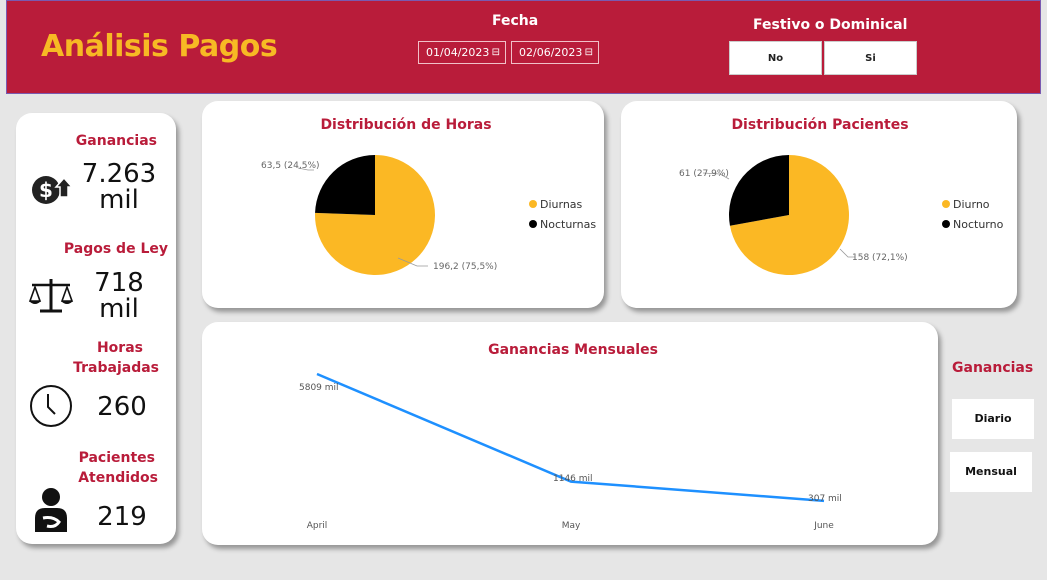 The width and height of the screenshot is (1047, 580). Describe the element at coordinates (116, 458) in the screenshot. I see `pacientes-label-line1: Pacientes` at that location.